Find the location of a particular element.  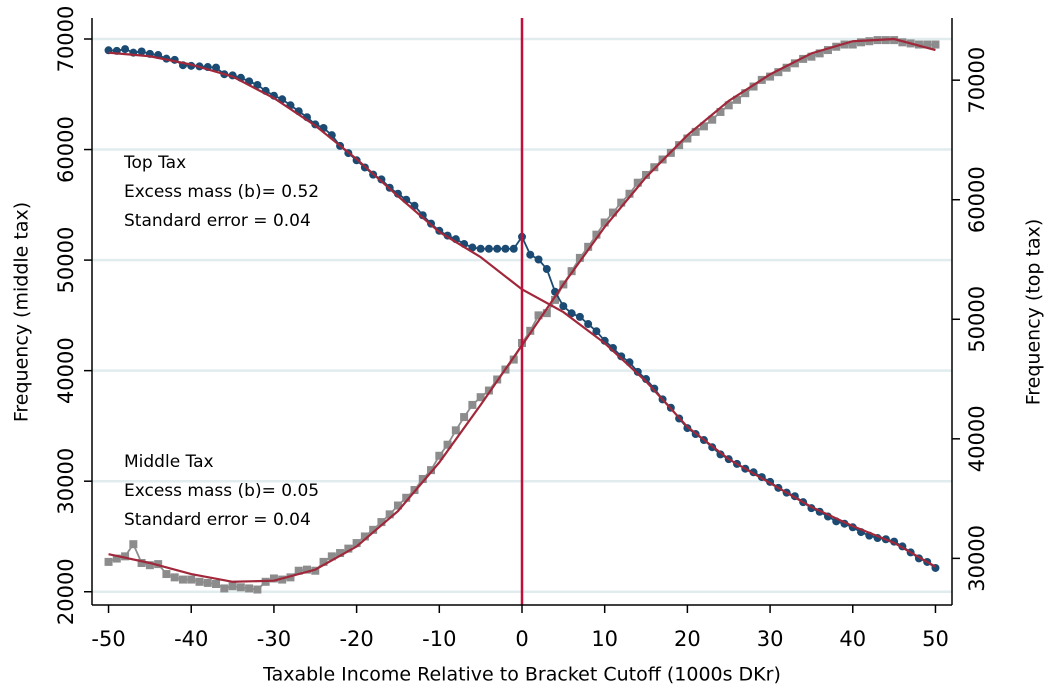

y-axis-title: Frequency (middle tax) is located at coordinates (22, 312).